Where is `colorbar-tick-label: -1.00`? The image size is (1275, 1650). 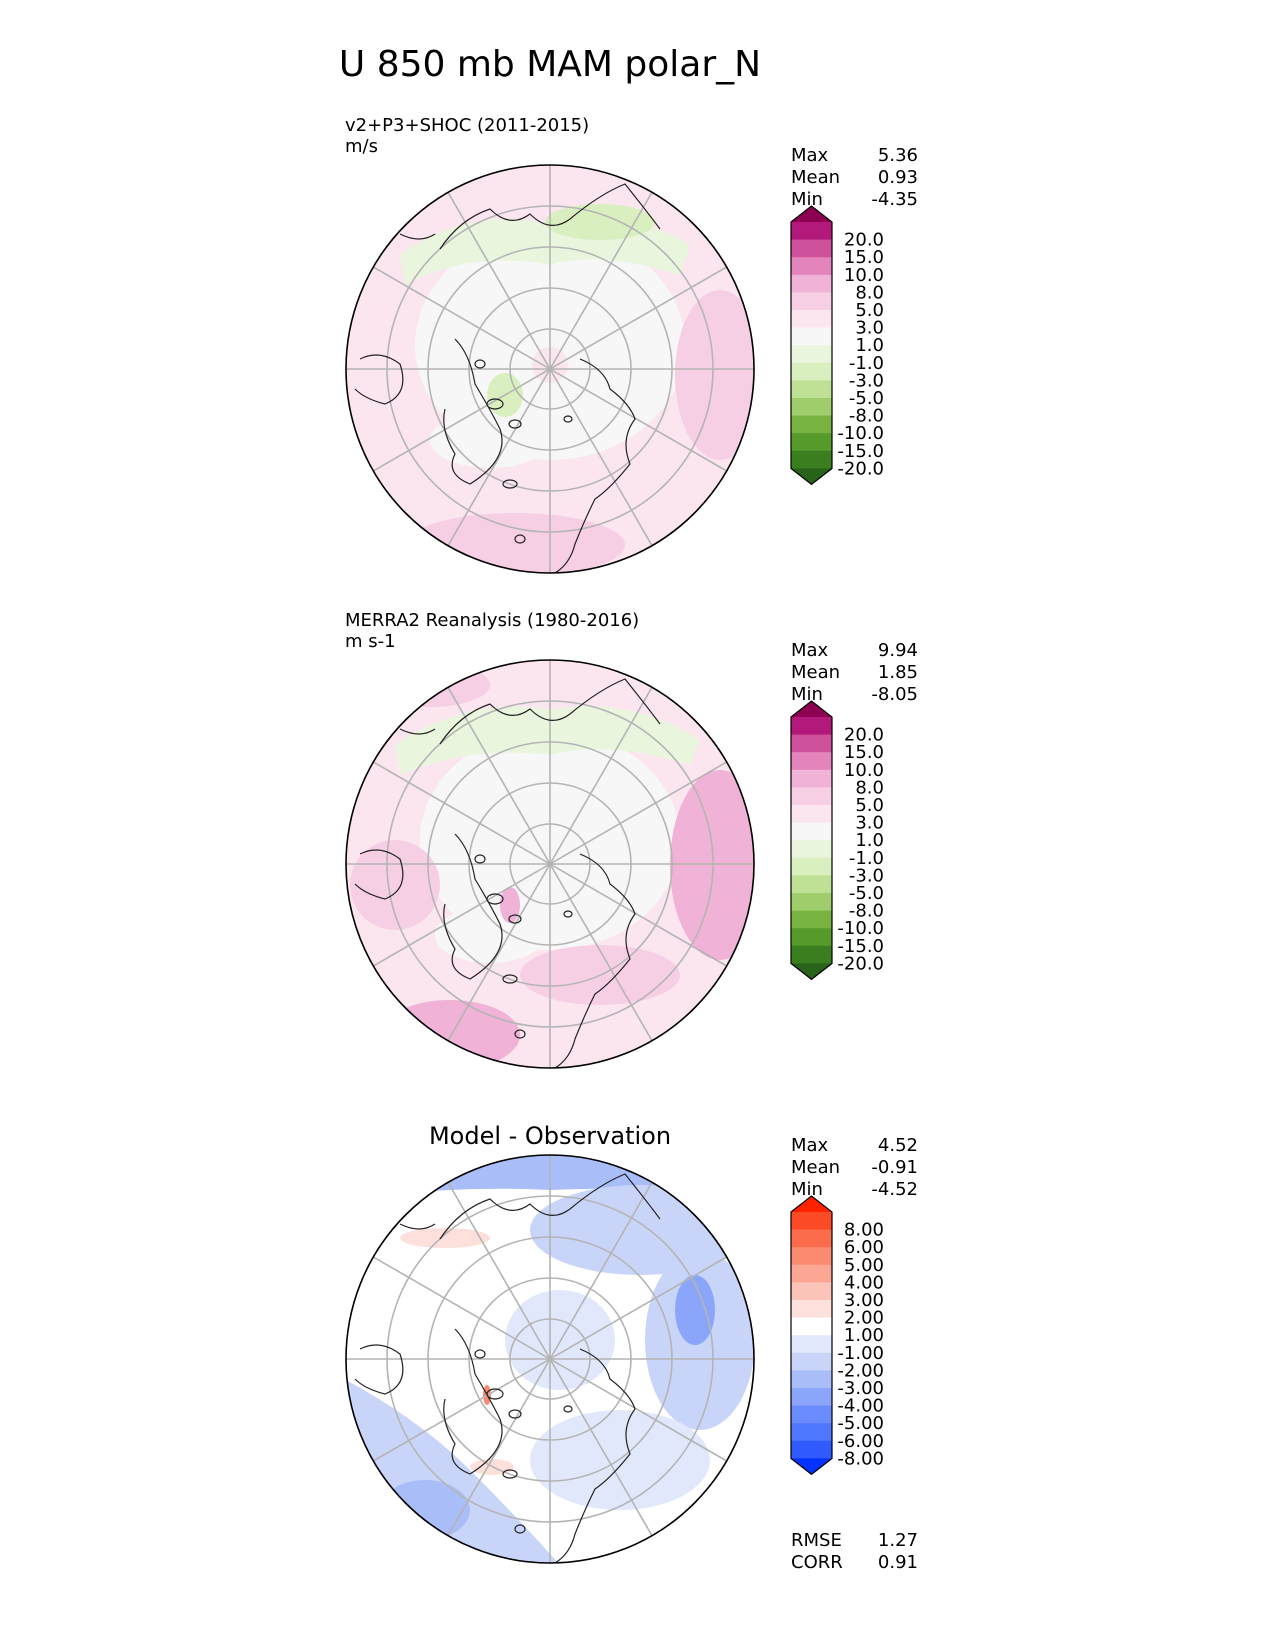 colorbar-tick-label: -1.00 is located at coordinates (860, 1353).